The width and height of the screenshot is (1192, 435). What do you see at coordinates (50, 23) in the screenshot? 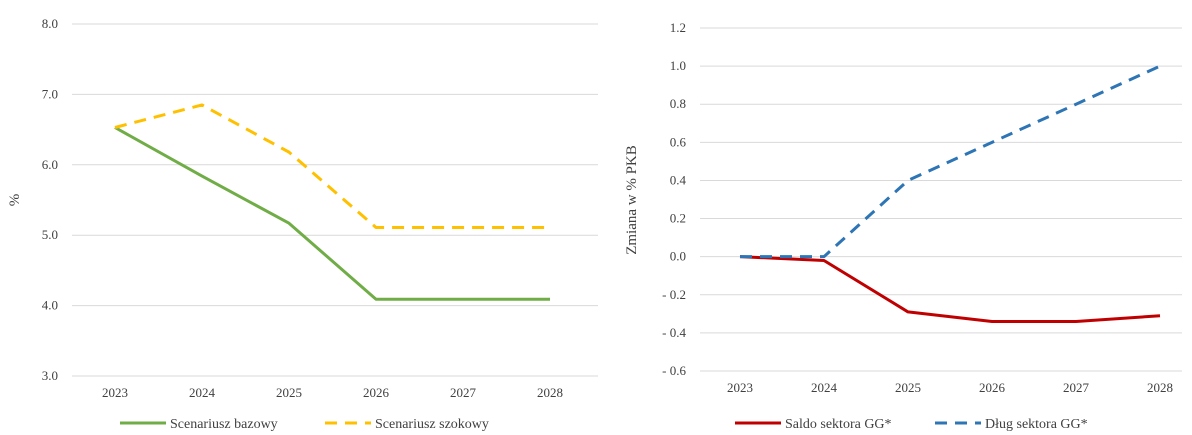
I see `y-tick-label: 8.0` at bounding box center [50, 23].